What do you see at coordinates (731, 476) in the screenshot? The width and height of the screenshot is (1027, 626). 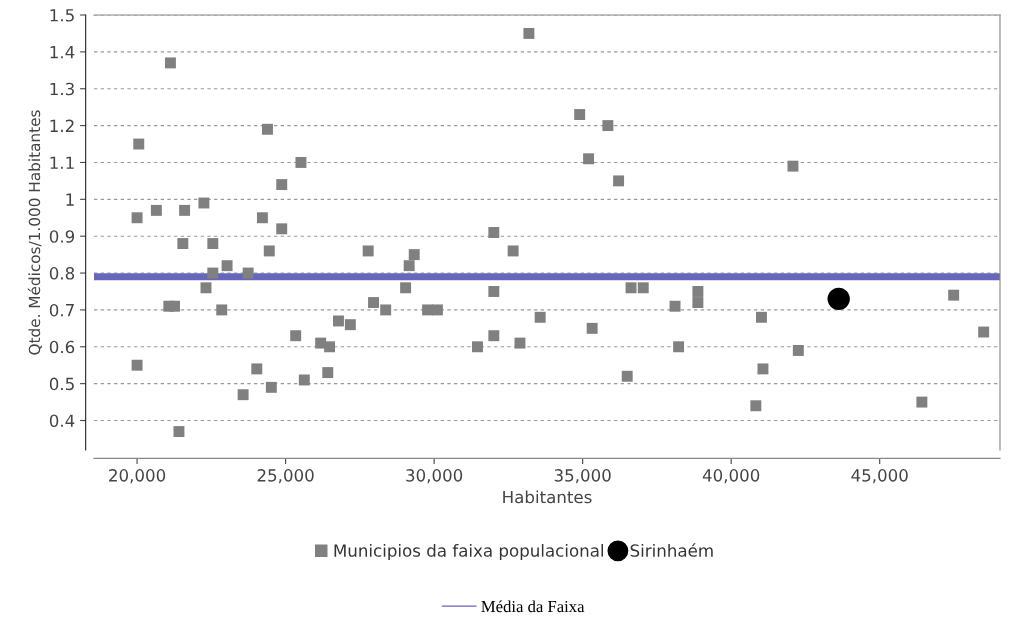 I see `x-tick-label: 40,000` at bounding box center [731, 476].